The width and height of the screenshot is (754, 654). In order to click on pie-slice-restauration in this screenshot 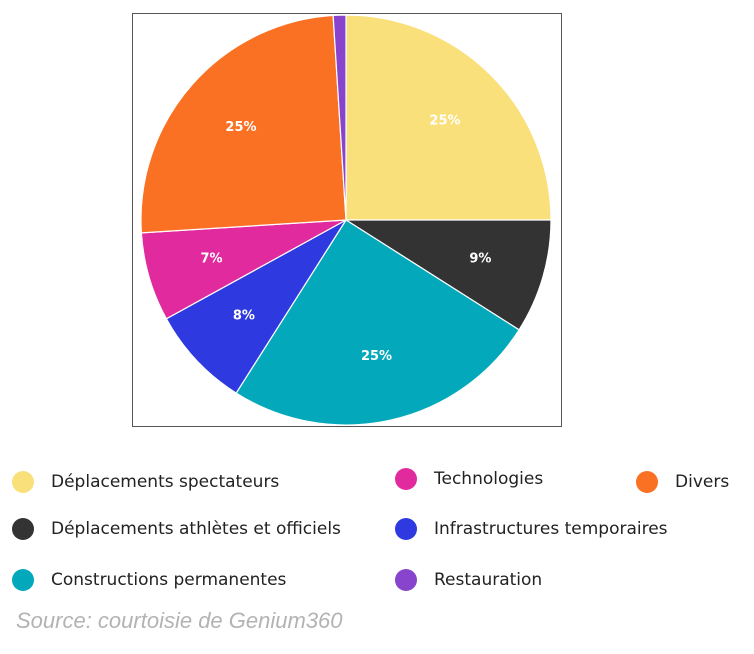, I will do `click(339, 117)`.